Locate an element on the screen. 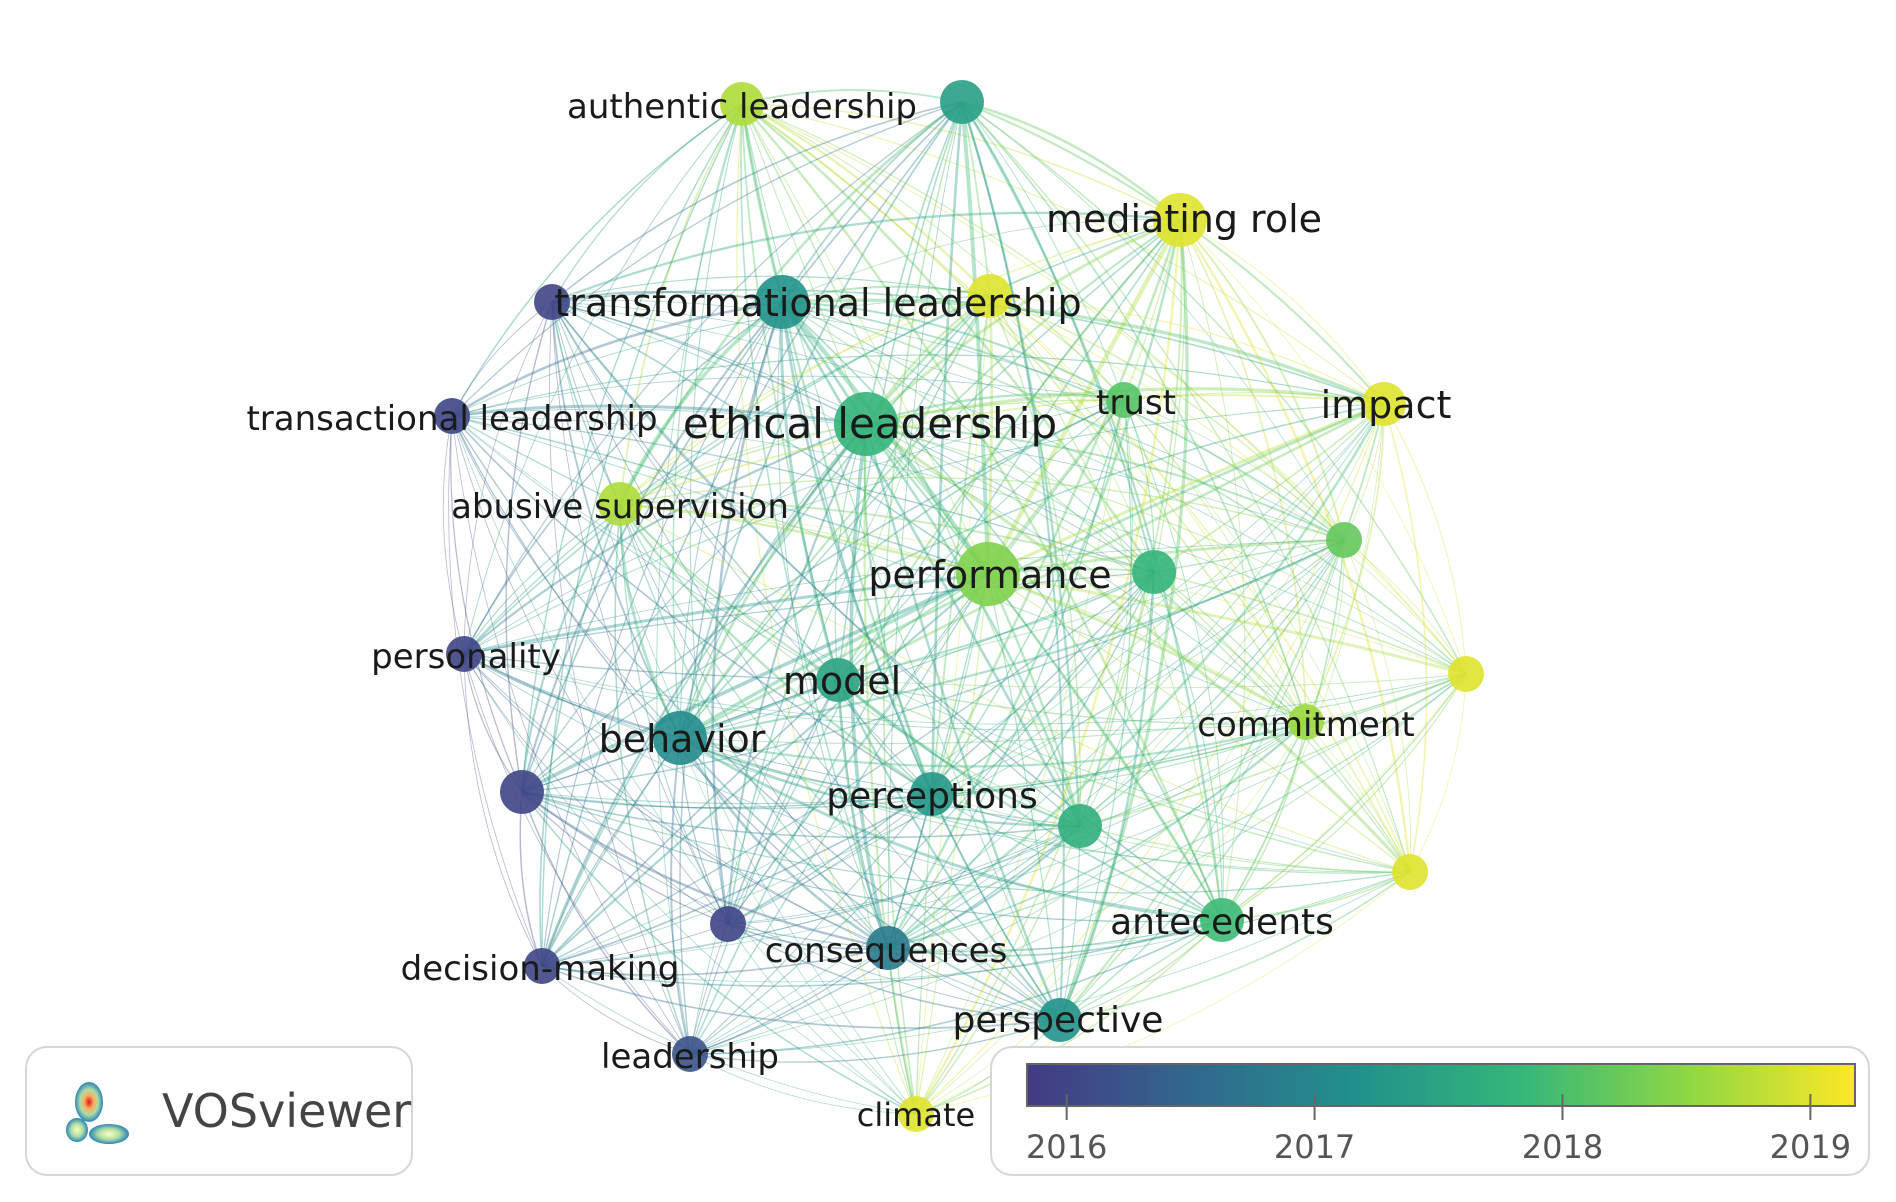  edge-authentic-leadership-consequences is located at coordinates (814, 526).